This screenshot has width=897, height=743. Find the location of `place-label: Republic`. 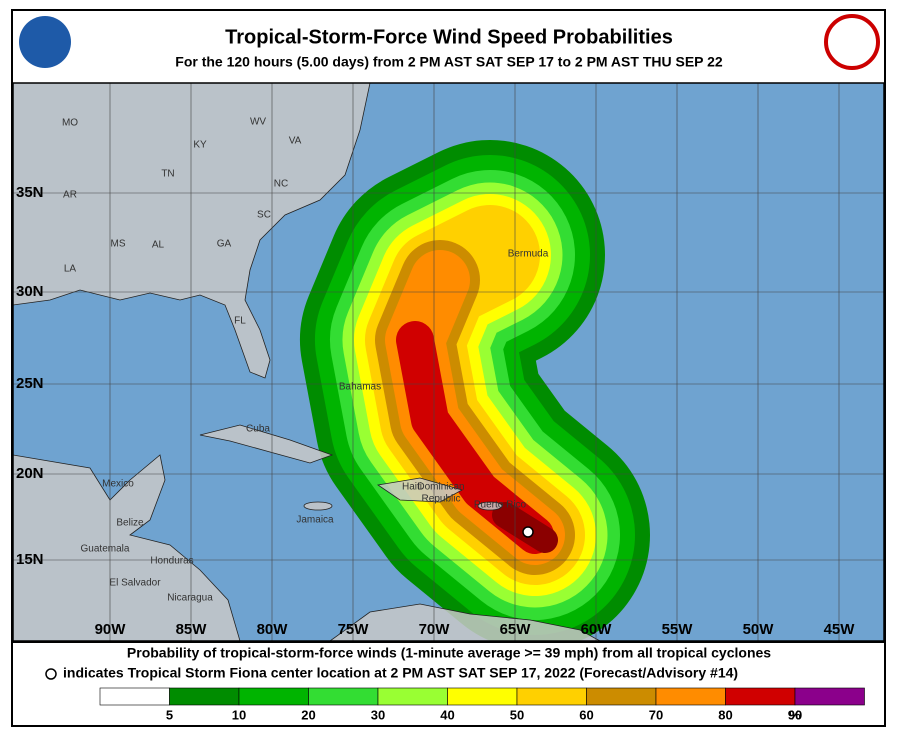

place-label: Republic is located at coordinates (441, 499).